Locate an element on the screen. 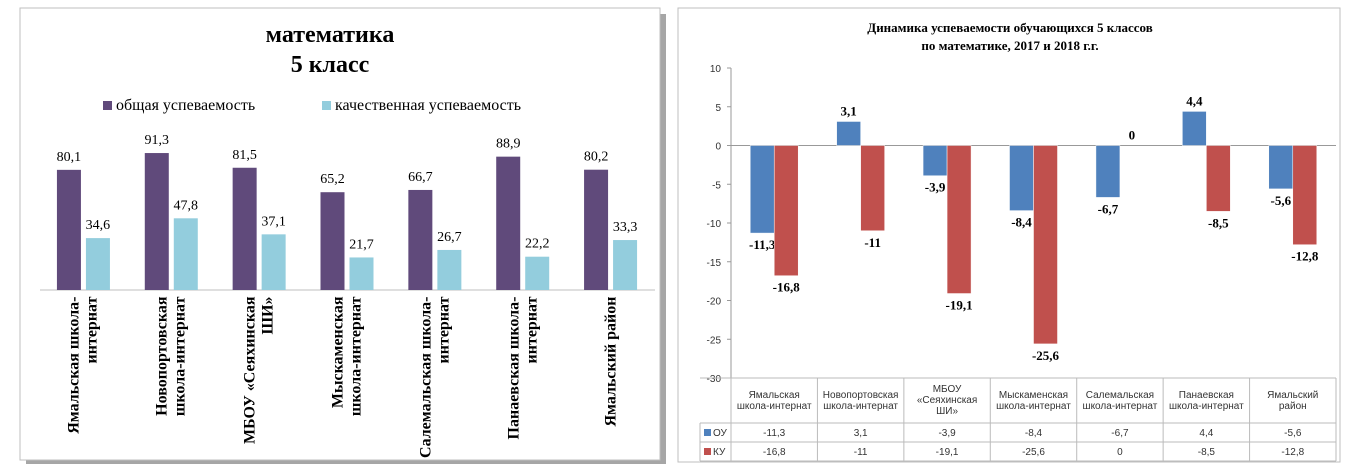 The width and height of the screenshot is (1346, 466). chart-subtitle: по математике, 2017 и 2018 г.г. is located at coordinates (1009, 45).